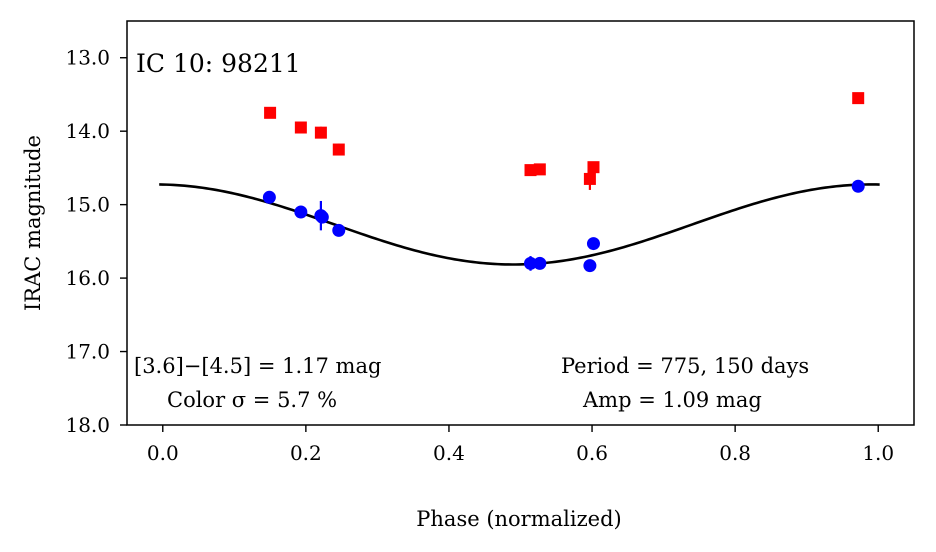 The height and width of the screenshot is (552, 936). What do you see at coordinates (252, 400) in the screenshot?
I see `annotation-sigma: Color σ = 5.7 %` at bounding box center [252, 400].